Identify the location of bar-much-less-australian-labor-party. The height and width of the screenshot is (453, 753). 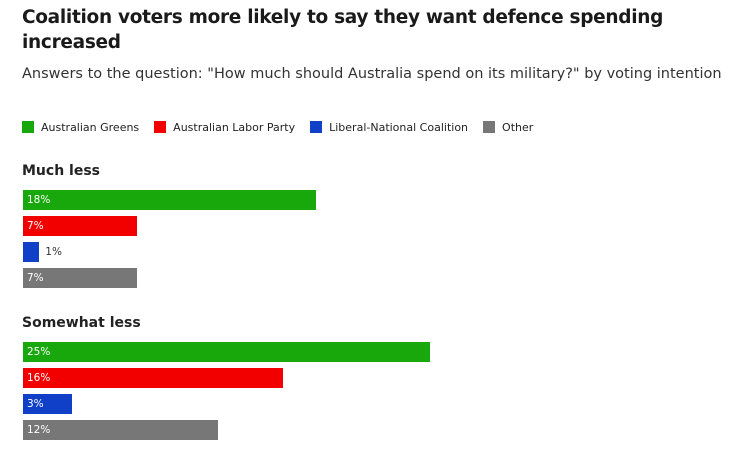
(80, 226).